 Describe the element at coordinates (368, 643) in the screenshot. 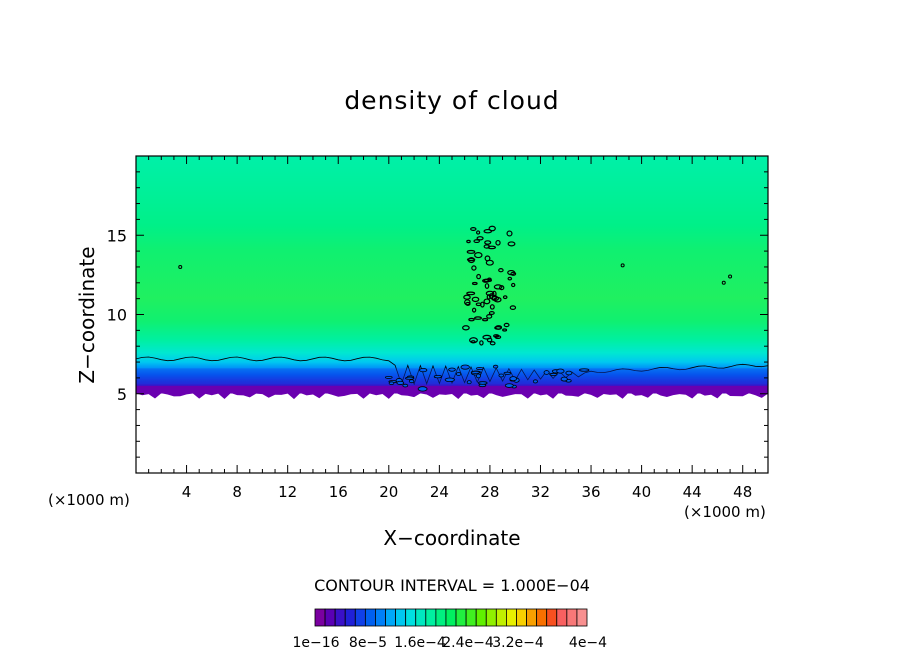

I see `colorbar-label: 8e−5` at that location.